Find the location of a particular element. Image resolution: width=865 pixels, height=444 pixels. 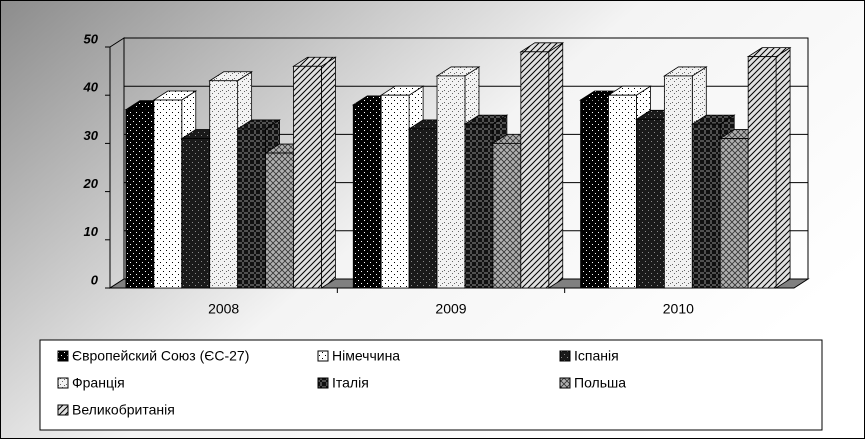

legend-label: Німеччина is located at coordinates (366, 356).